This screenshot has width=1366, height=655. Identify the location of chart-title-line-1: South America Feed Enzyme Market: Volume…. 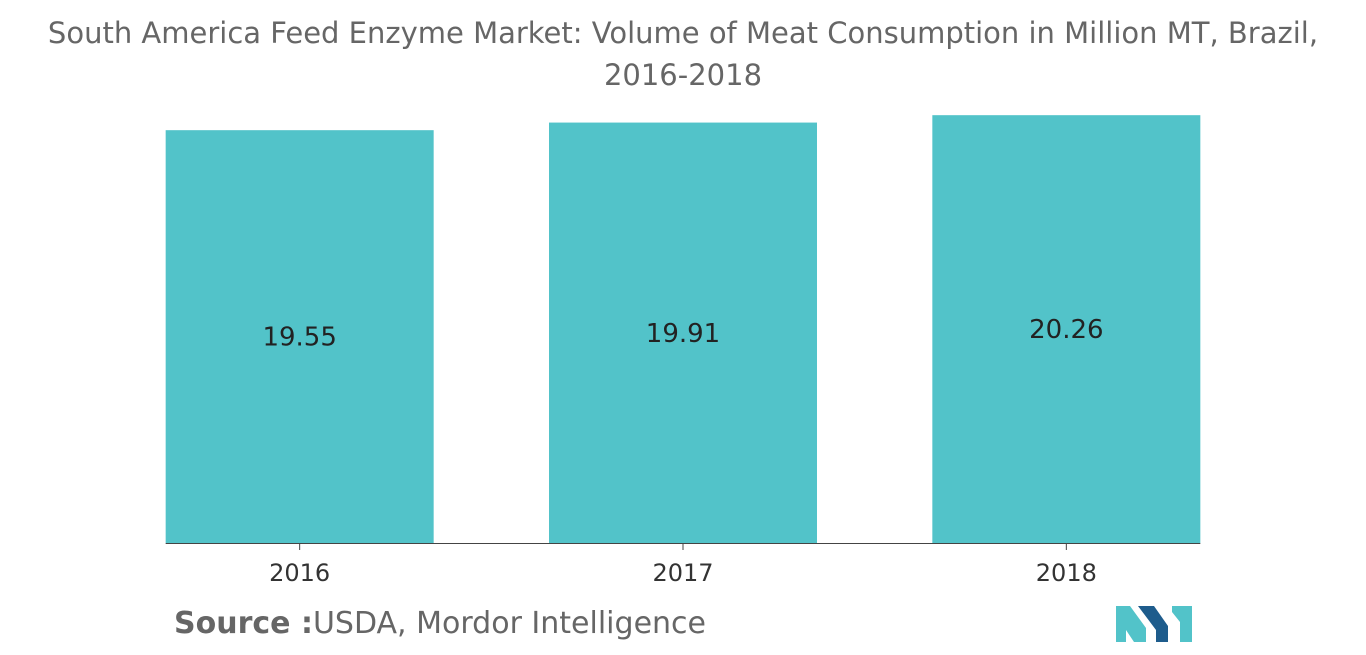
(683, 33).